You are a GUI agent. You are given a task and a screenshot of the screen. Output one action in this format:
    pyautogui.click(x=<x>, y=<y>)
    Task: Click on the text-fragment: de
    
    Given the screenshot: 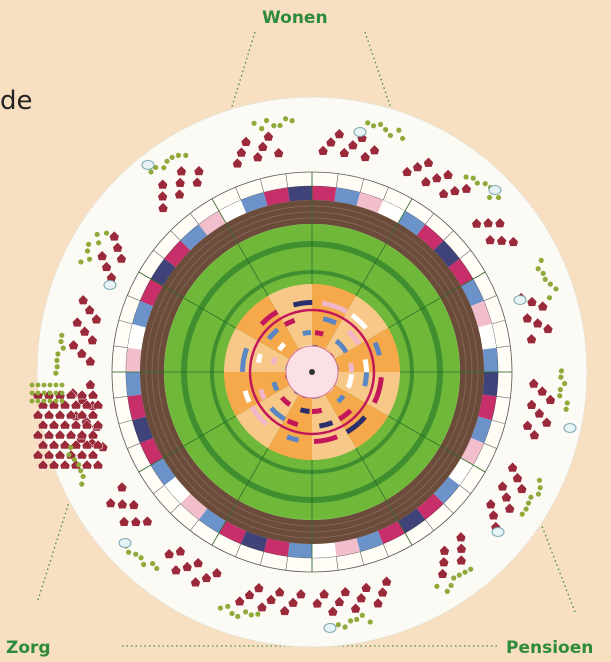 What is the action you would take?
    pyautogui.click(x=16, y=101)
    